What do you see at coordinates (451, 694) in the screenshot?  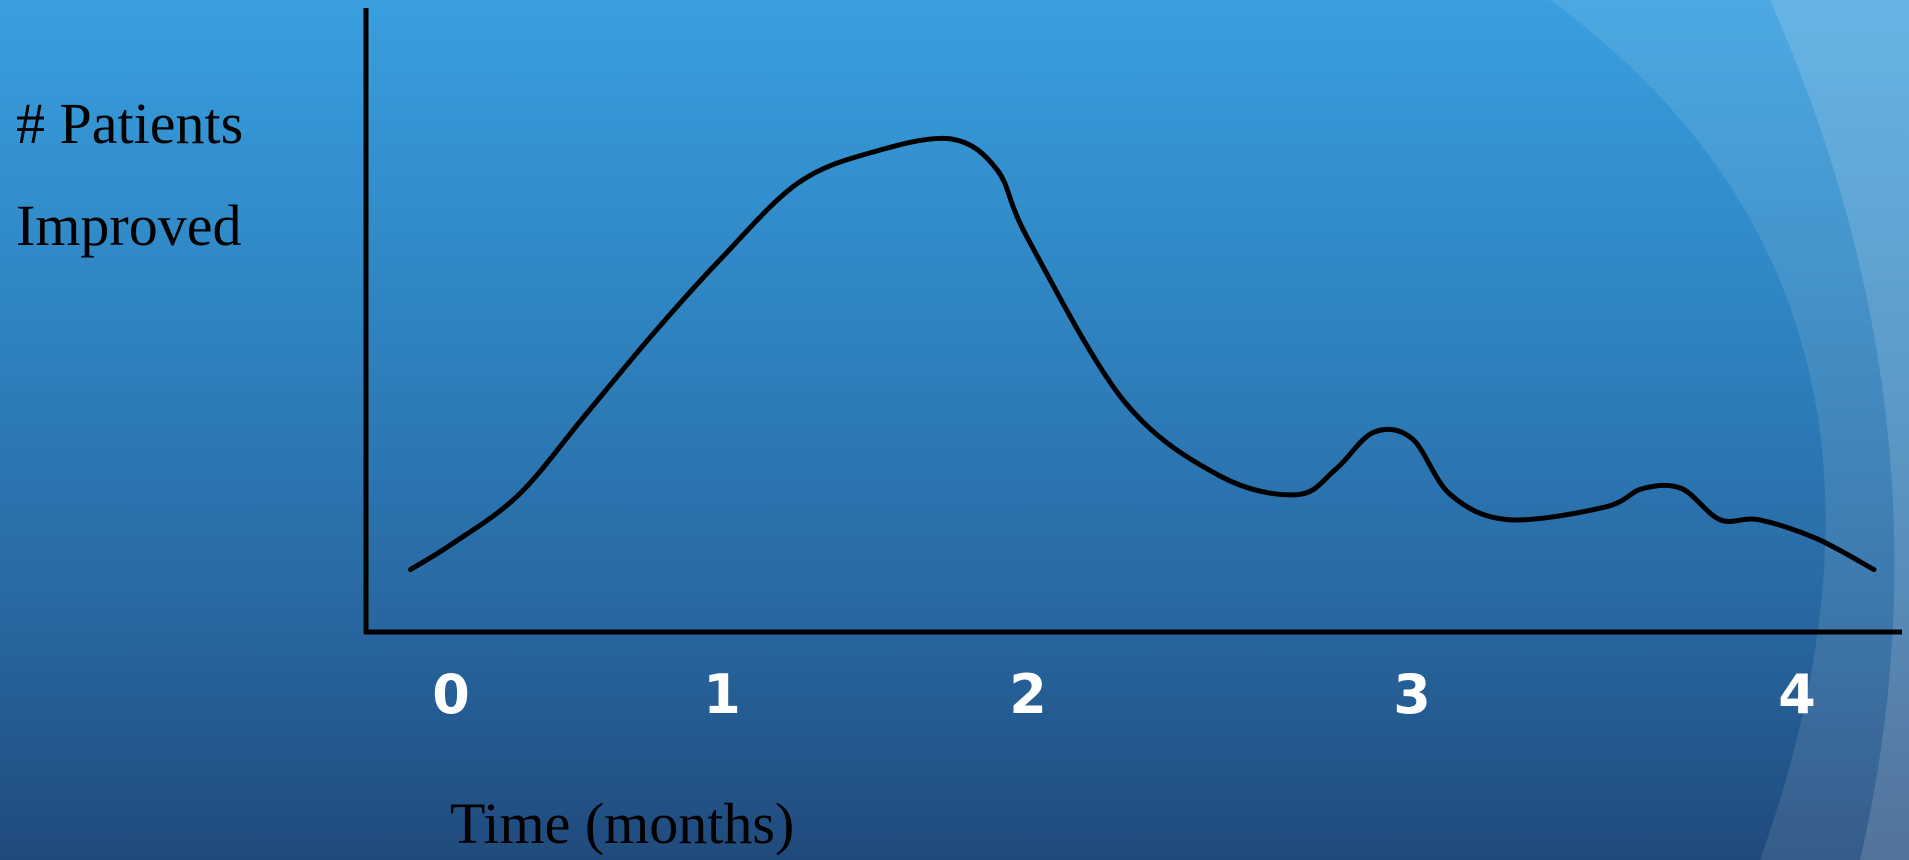 I see `x-tick-label-0: 0` at bounding box center [451, 694].